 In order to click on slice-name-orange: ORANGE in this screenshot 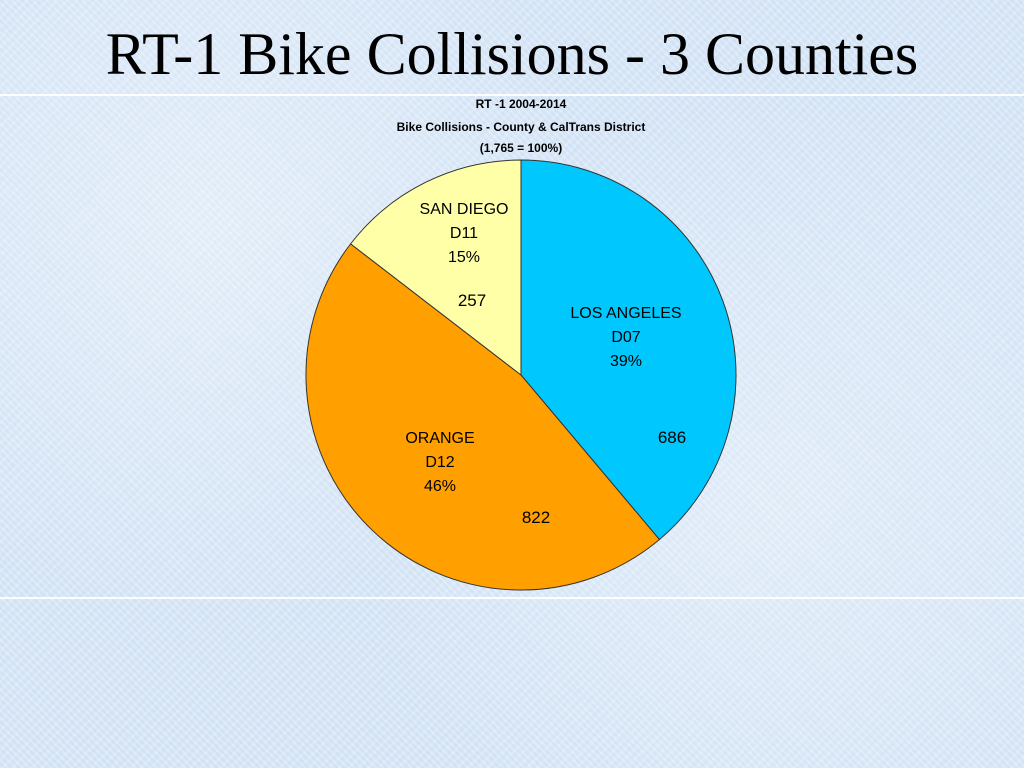, I will do `click(439, 438)`.